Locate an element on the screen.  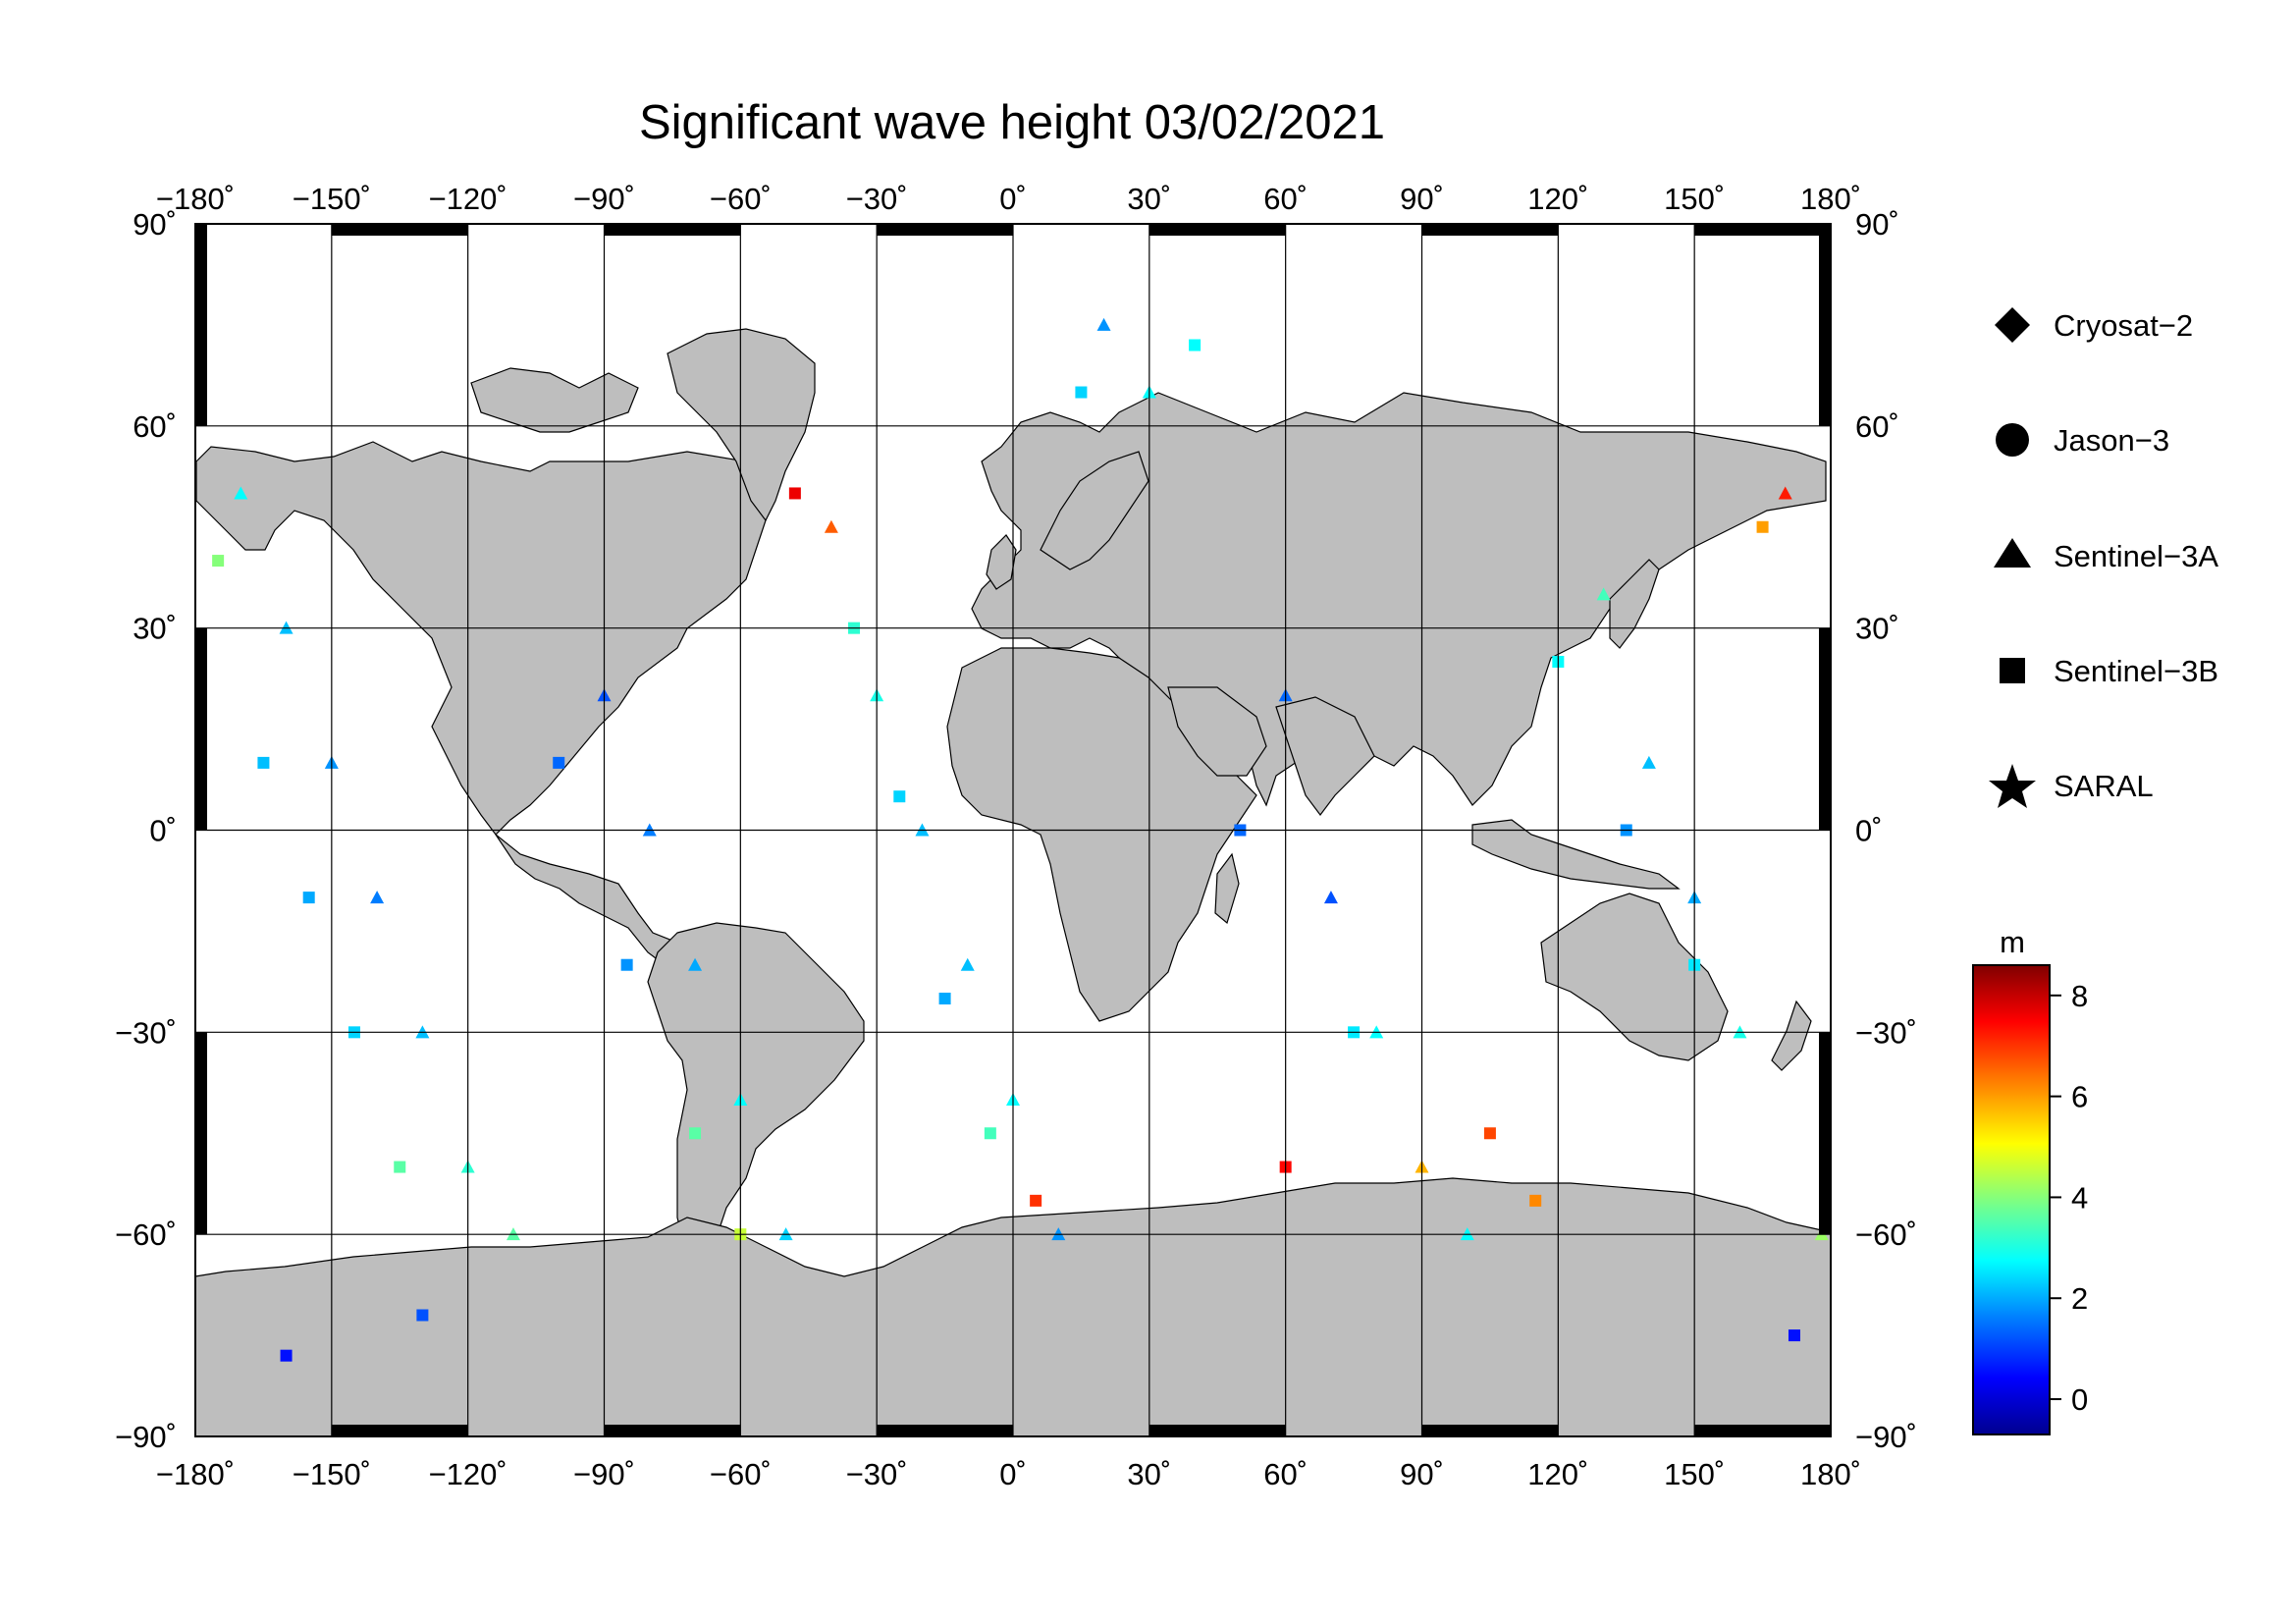
land-indonesia is located at coordinates (1576, 854).